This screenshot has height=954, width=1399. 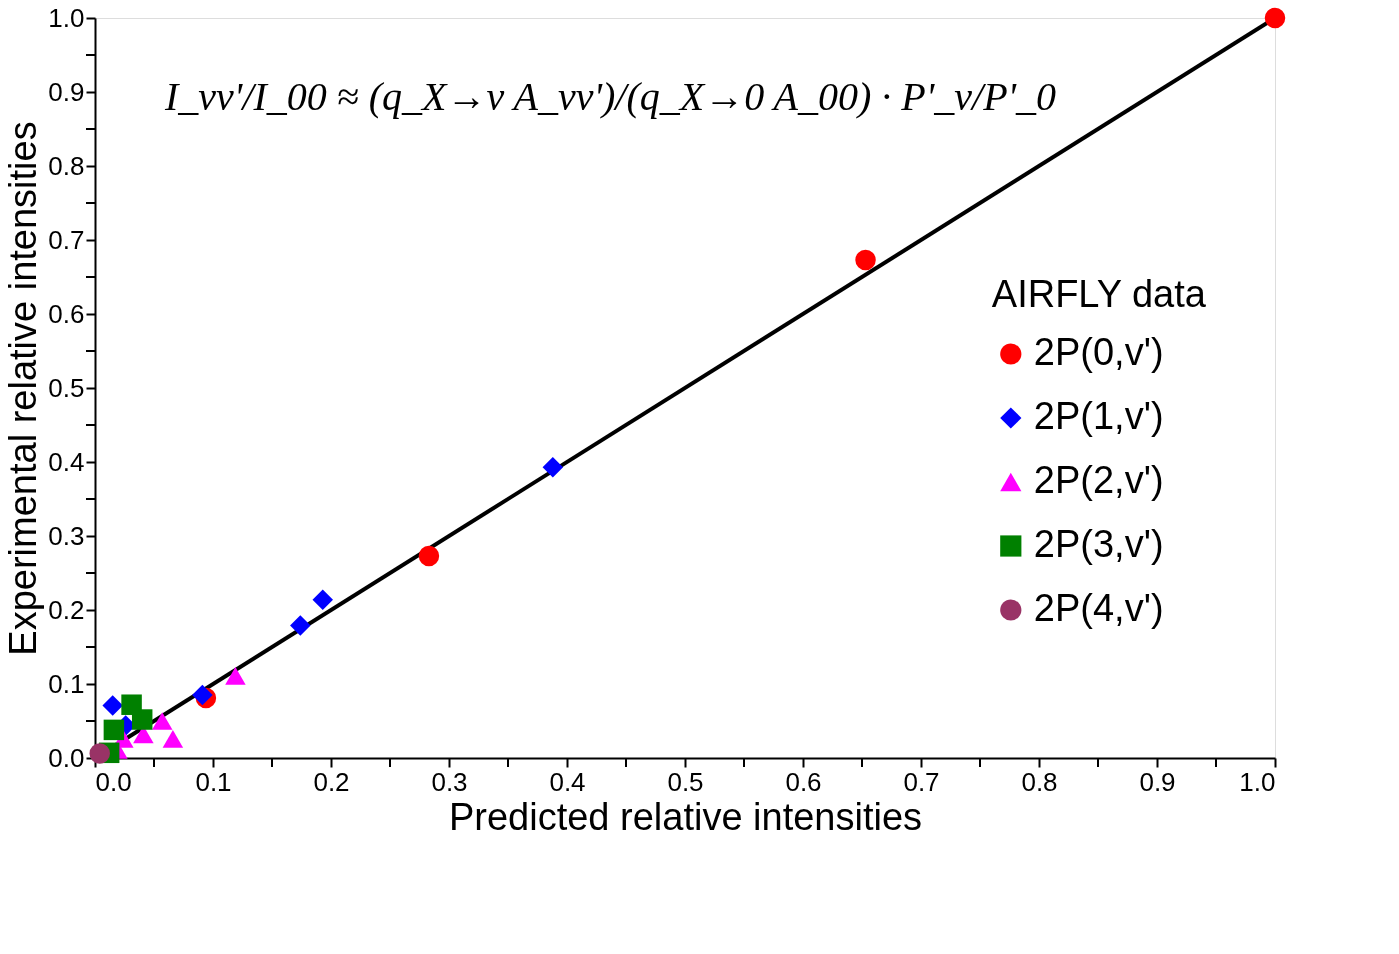 What do you see at coordinates (66, 461) in the screenshot?
I see `y-tick-label: 0.4` at bounding box center [66, 461].